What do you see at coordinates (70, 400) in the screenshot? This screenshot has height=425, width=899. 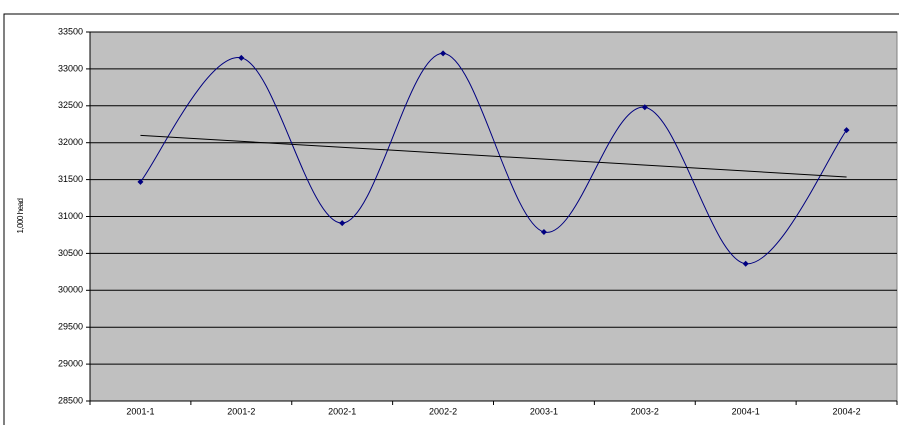 I see `y-tick-label: 28500` at bounding box center [70, 400].